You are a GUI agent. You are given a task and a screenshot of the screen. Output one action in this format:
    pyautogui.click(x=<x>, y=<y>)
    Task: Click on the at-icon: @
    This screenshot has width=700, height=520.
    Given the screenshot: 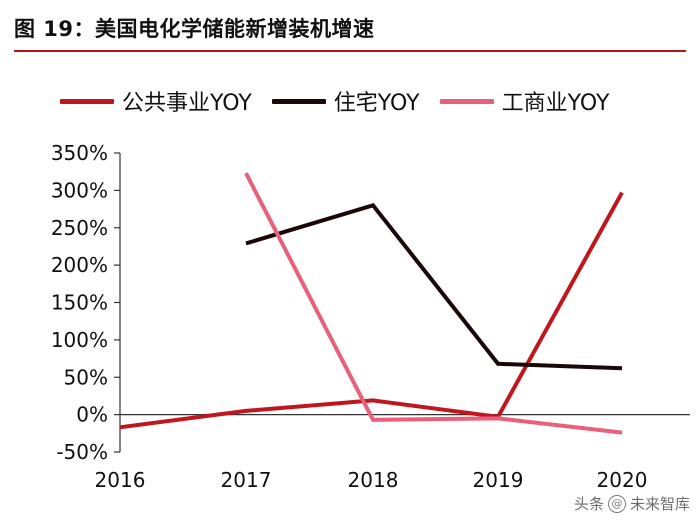 What is the action you would take?
    pyautogui.click(x=616, y=503)
    